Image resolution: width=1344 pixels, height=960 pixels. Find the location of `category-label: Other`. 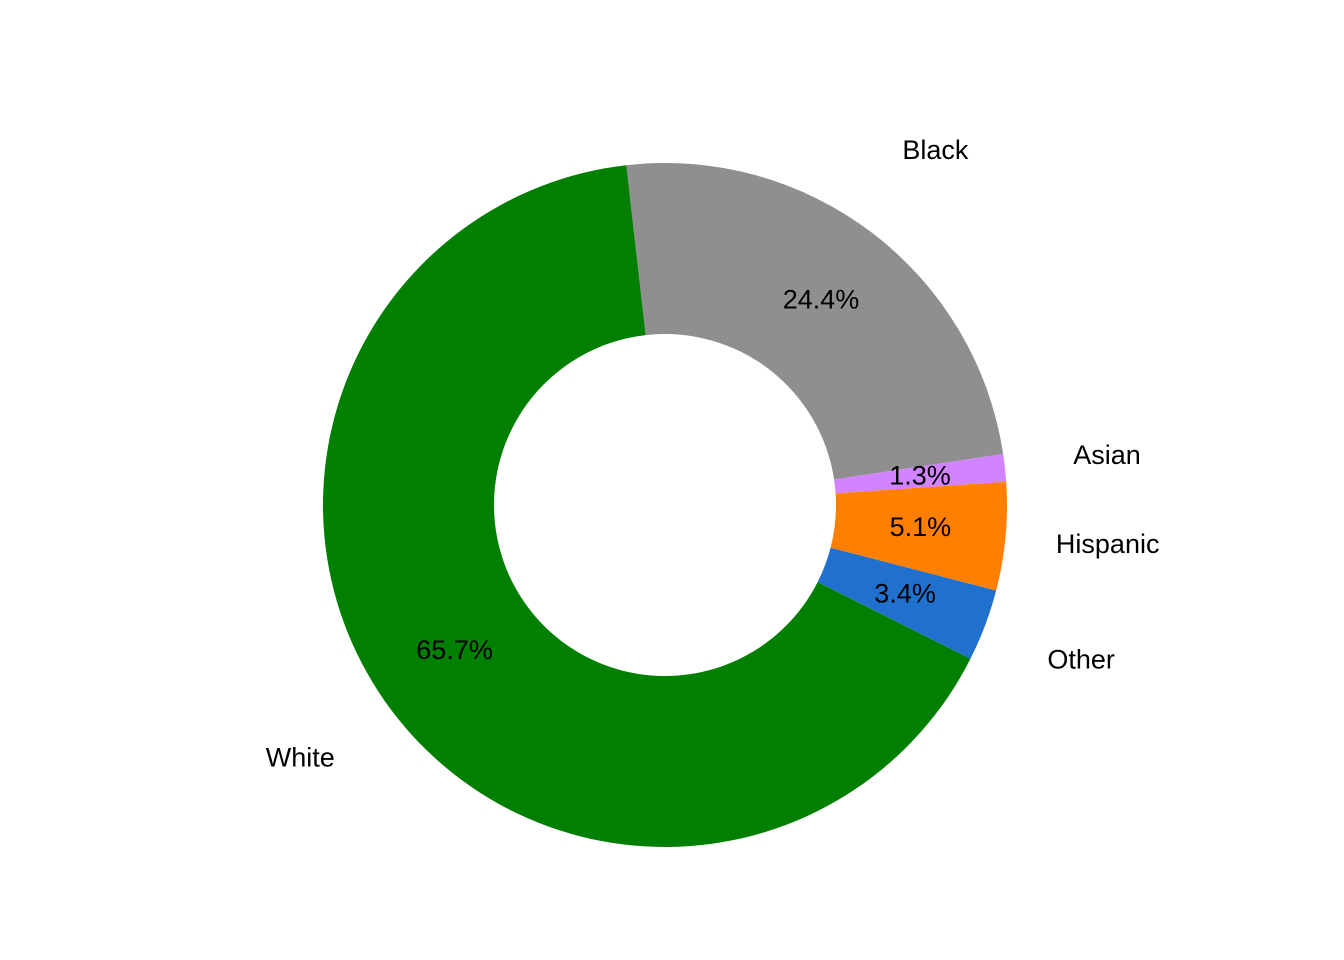

category-label: Other is located at coordinates (1081, 660).